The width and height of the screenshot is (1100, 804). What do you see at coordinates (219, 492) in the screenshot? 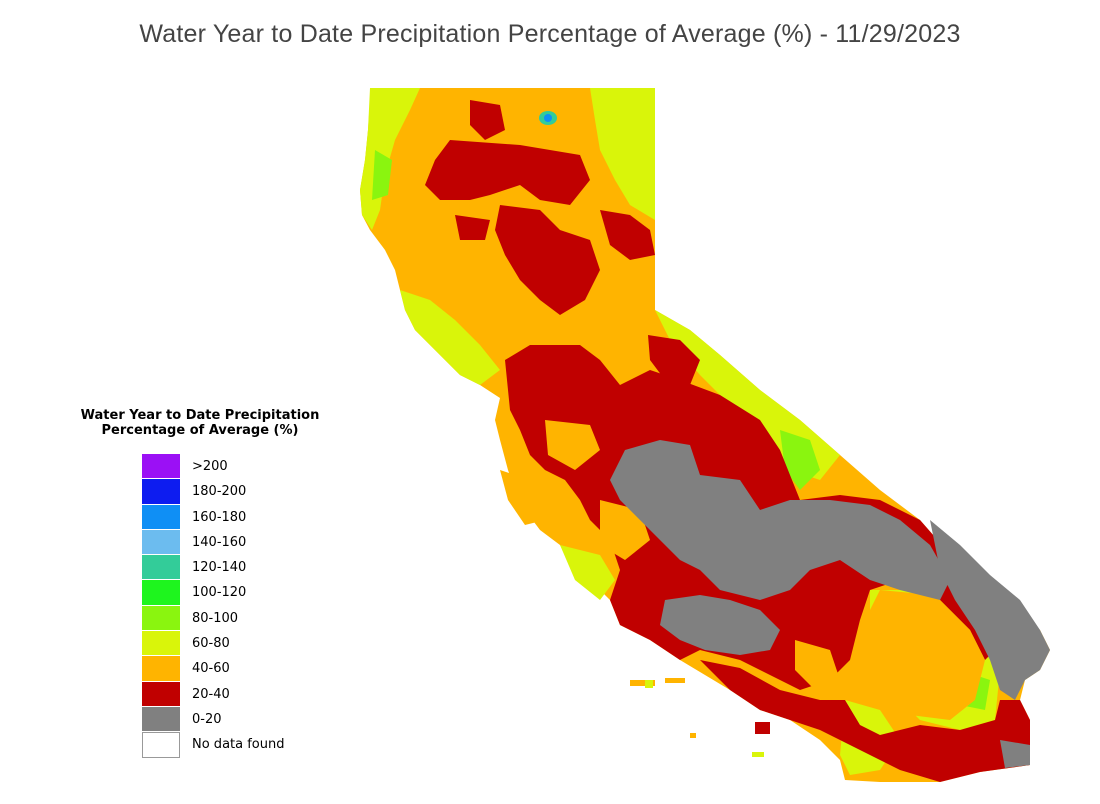
I see `legend-label: 180-200` at bounding box center [219, 492].